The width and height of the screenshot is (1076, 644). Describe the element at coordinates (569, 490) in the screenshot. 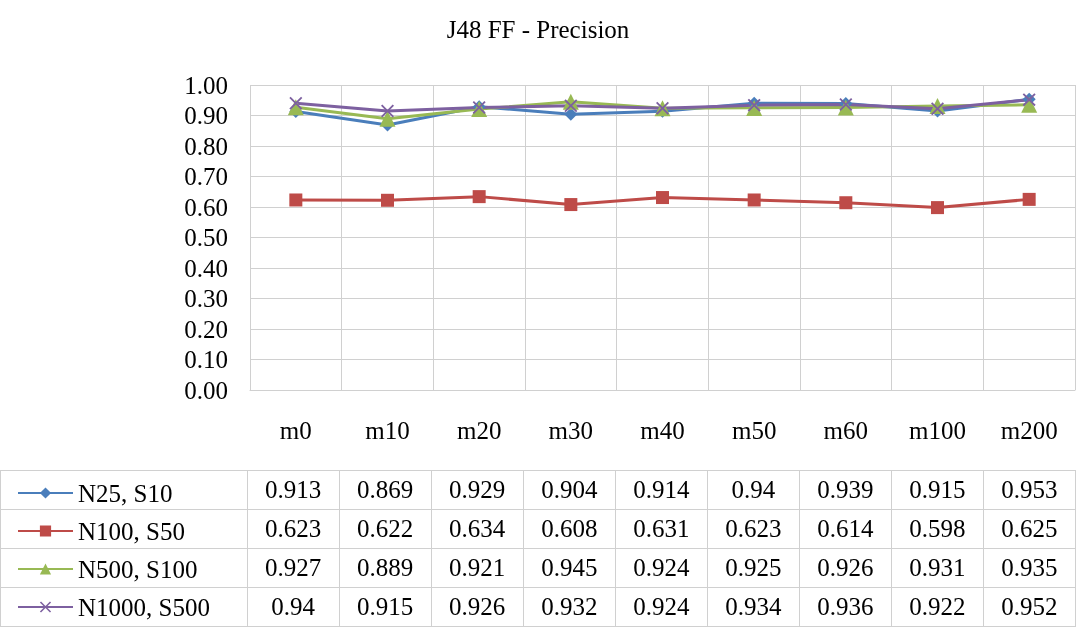

I see `data-label: 0.904` at that location.